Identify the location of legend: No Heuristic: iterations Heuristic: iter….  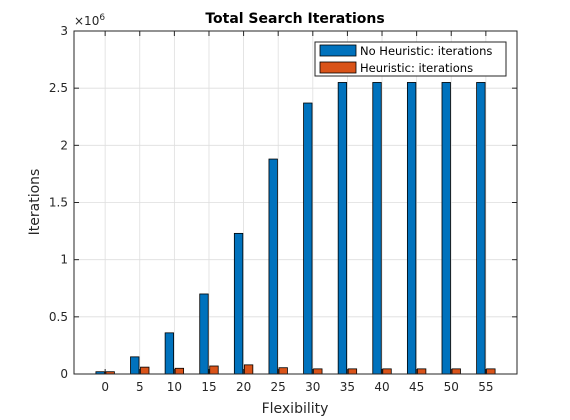
(410, 59).